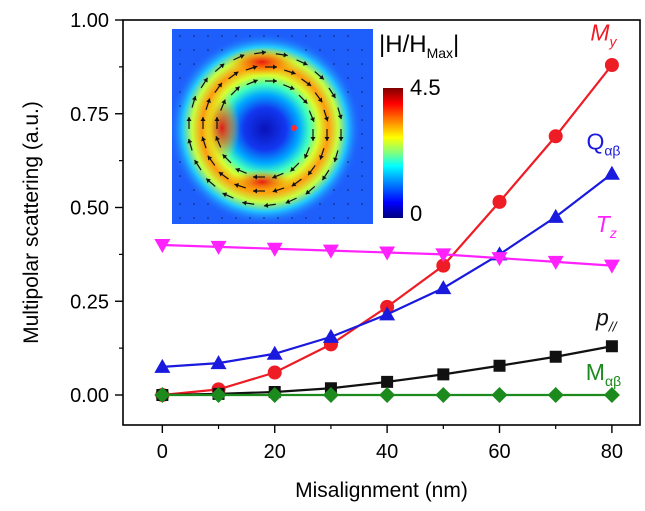 The image size is (645, 511). I want to click on y-tick-label: 0.75, so click(89, 115).